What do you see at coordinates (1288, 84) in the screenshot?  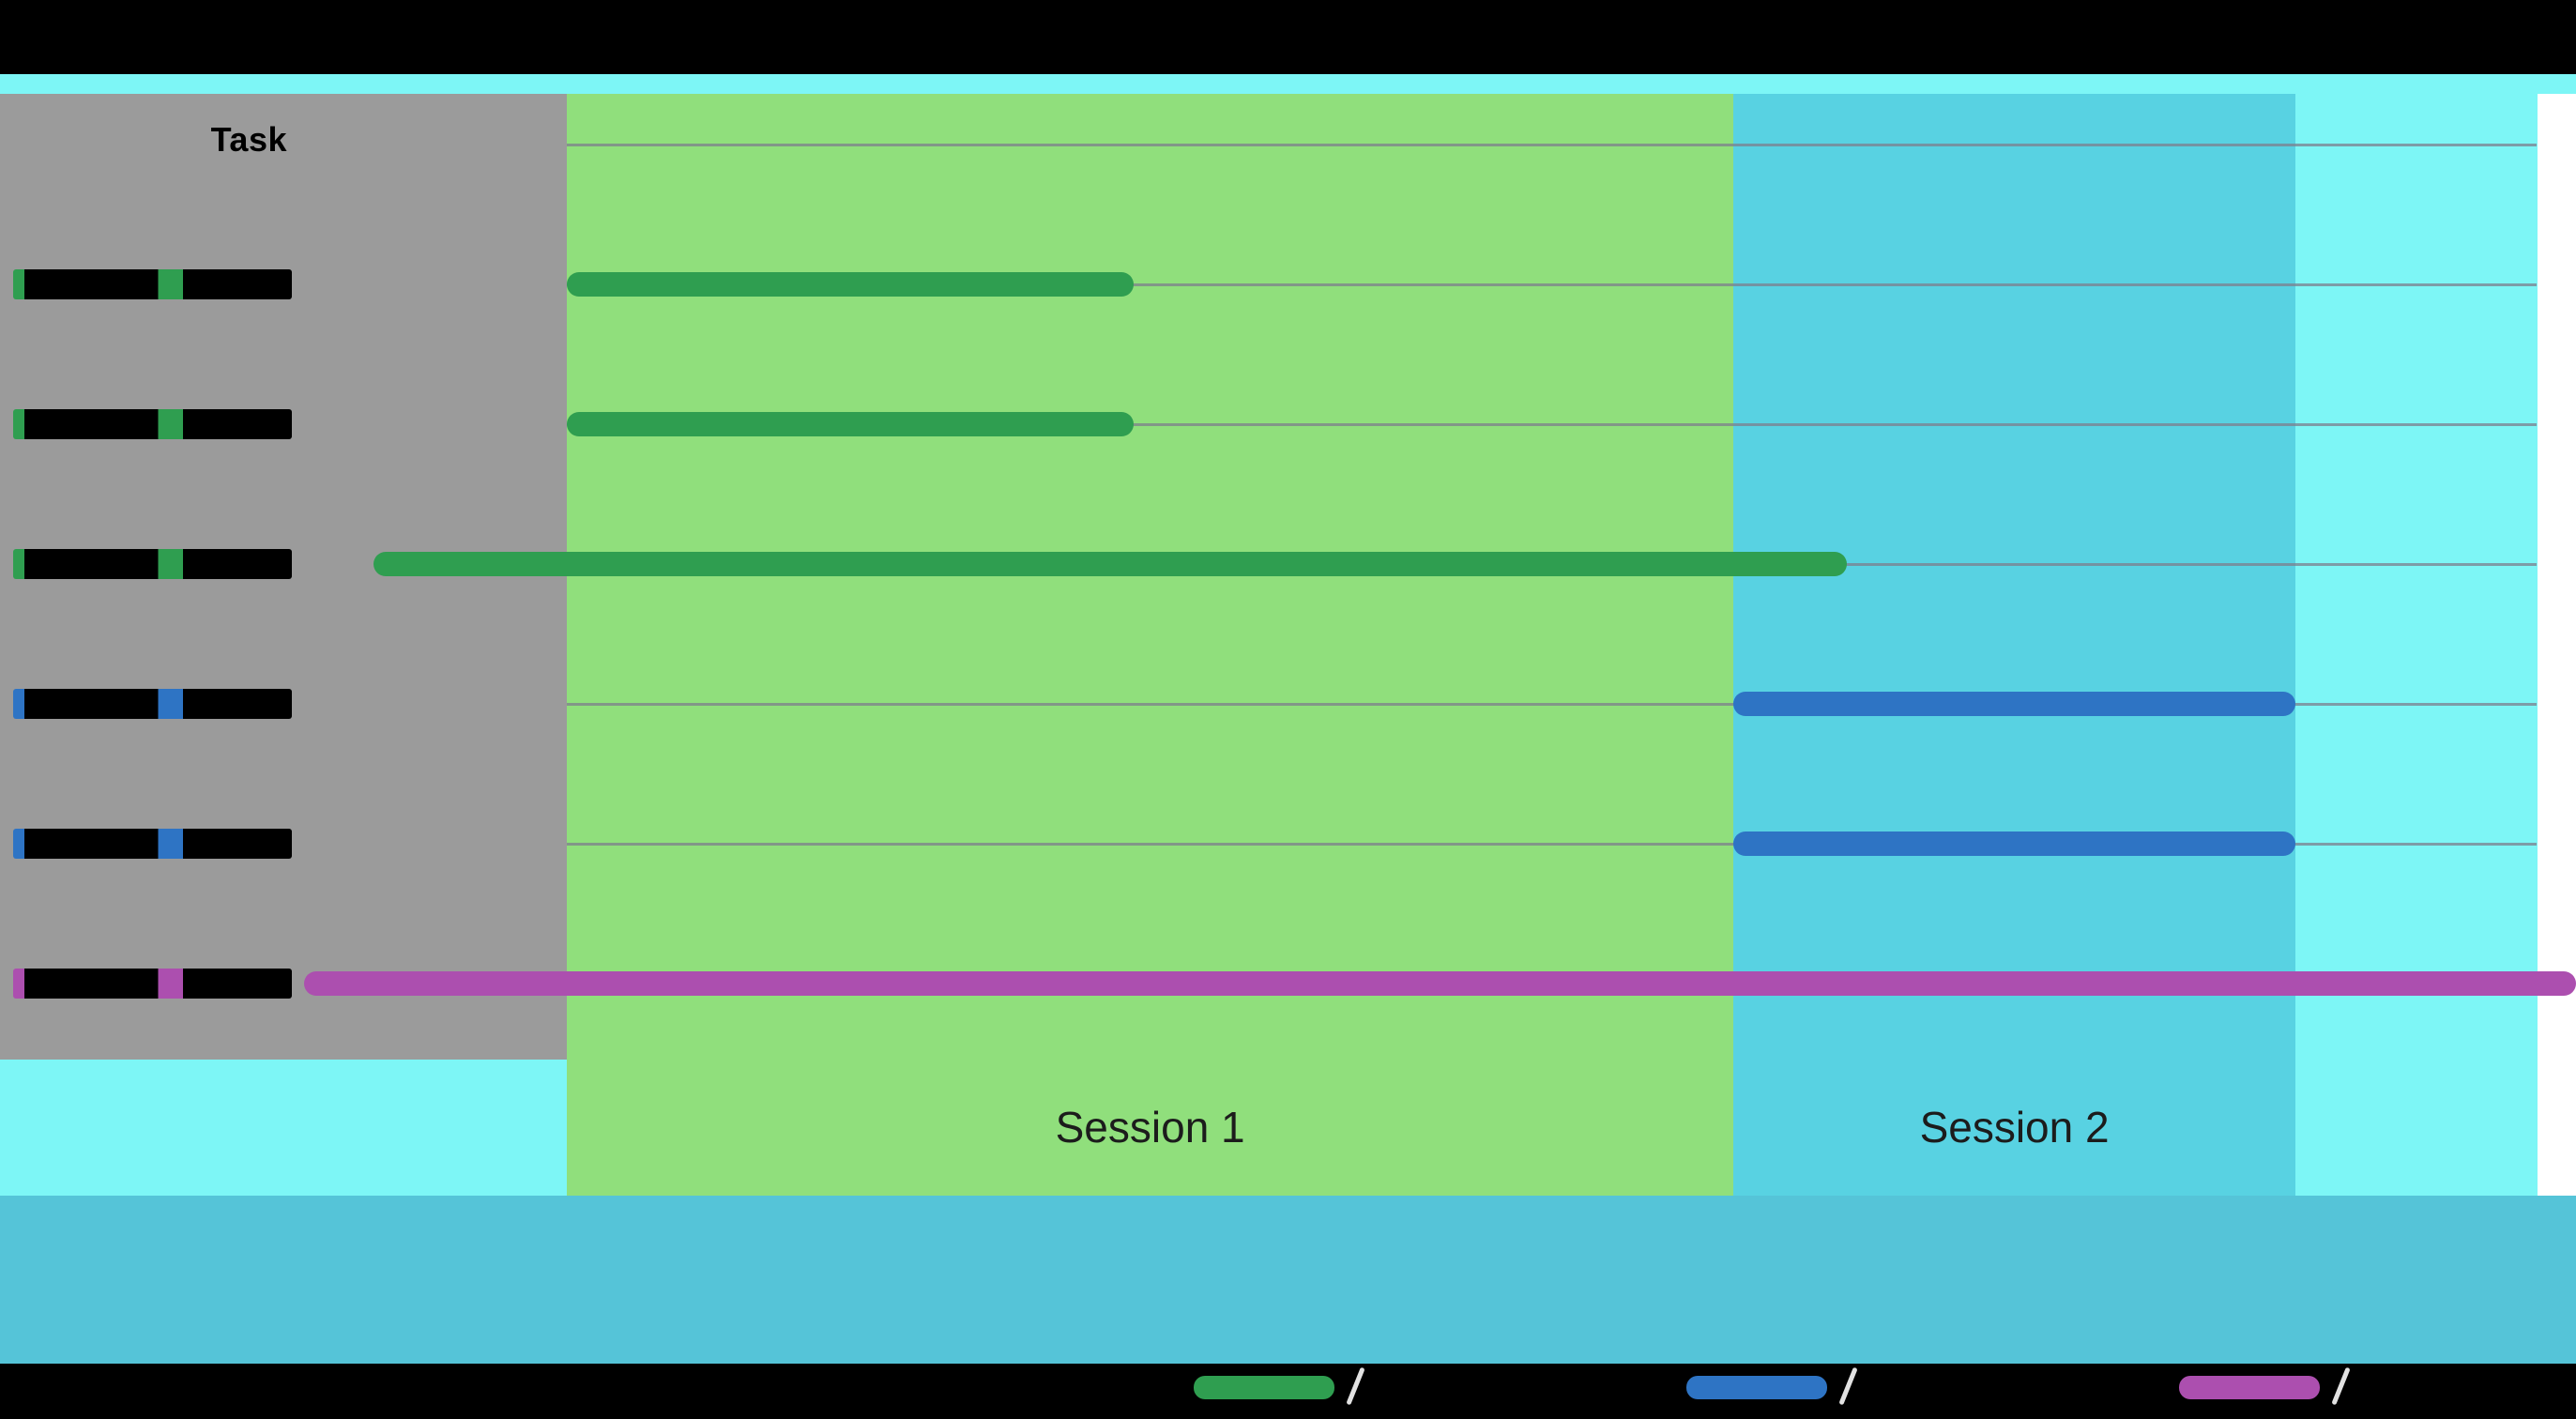 I see `top-cyan-strip` at bounding box center [1288, 84].